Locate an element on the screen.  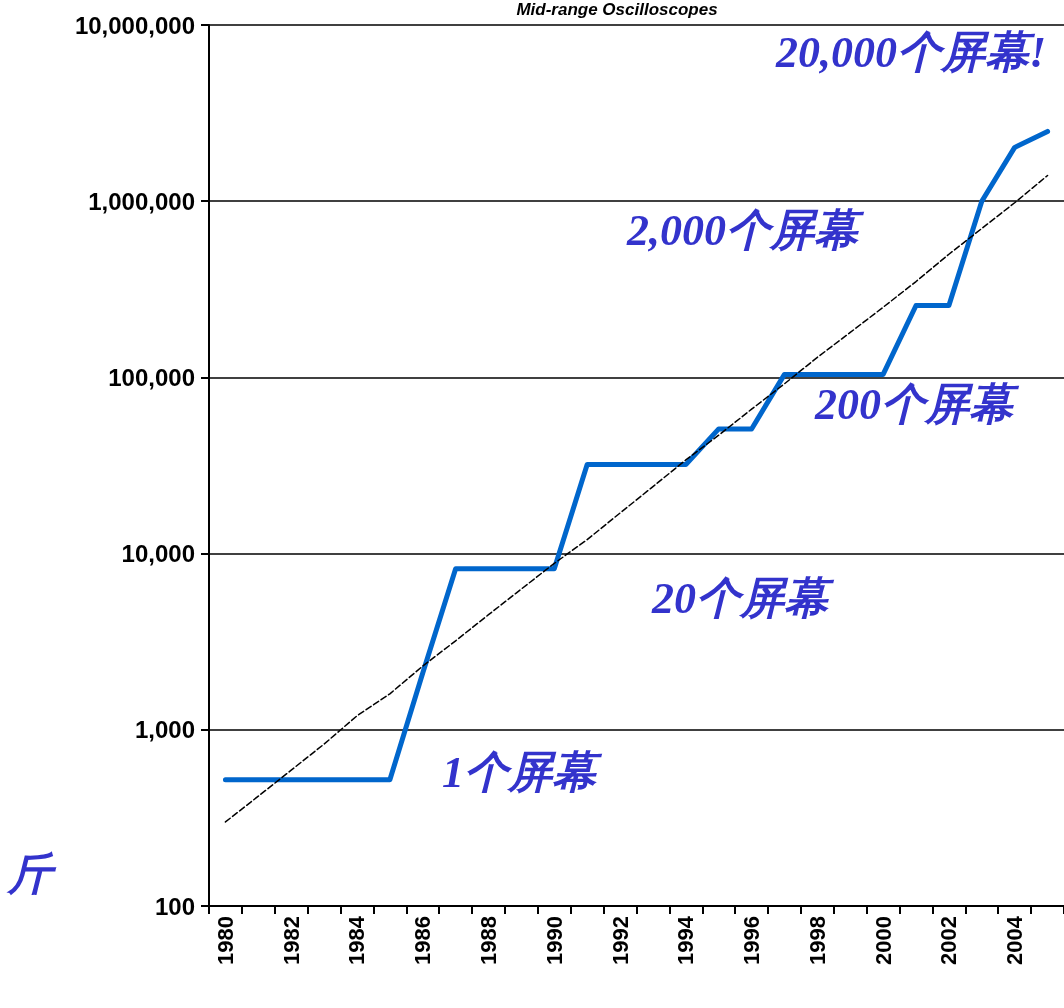
y-tick-label: 10,000 is located at coordinates (158, 554).